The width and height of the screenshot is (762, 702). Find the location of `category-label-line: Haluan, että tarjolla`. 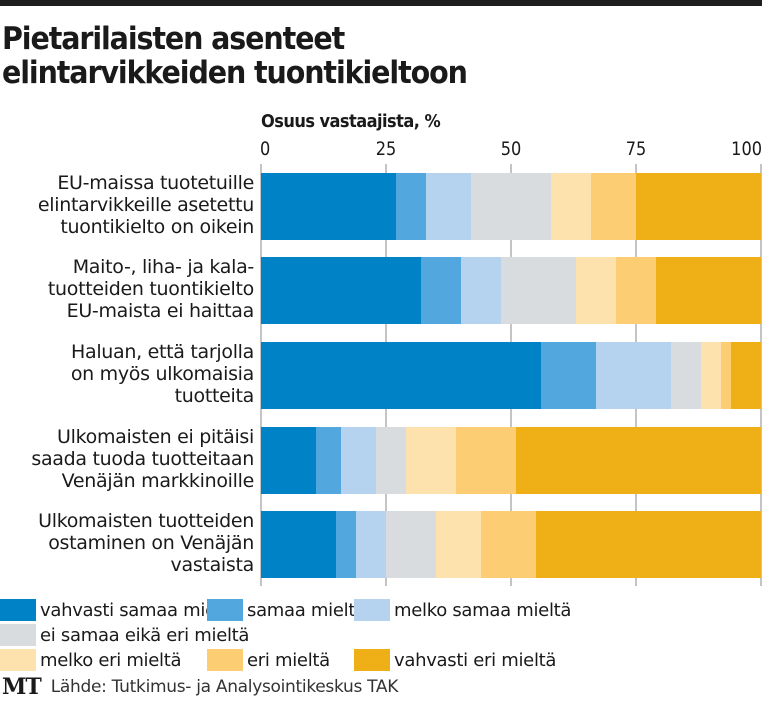

category-label-line: Haluan, että tarjolla is located at coordinates (162, 352).